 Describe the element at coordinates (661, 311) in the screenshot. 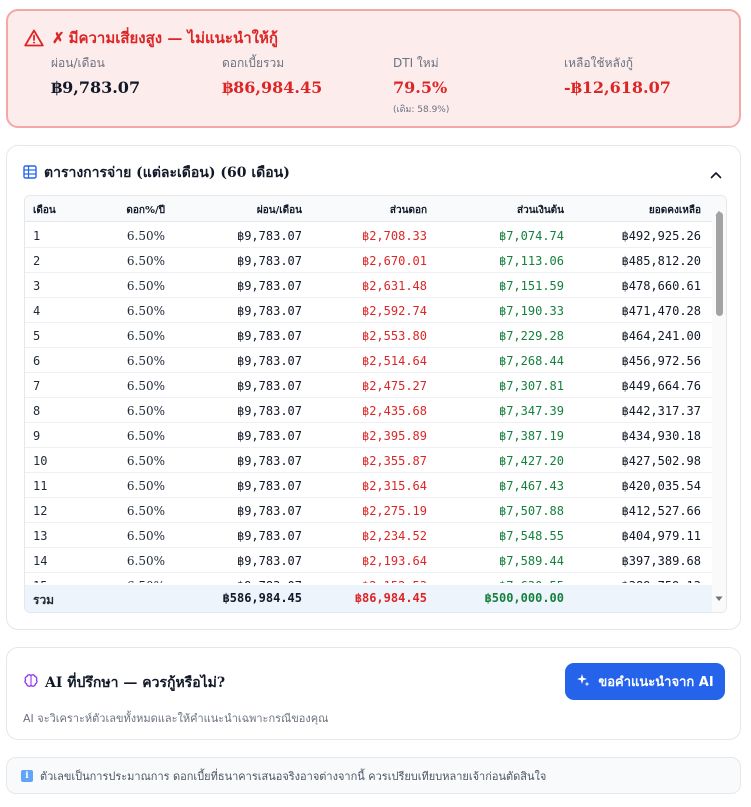

I see `cell-balance: ฿471,470.28` at that location.